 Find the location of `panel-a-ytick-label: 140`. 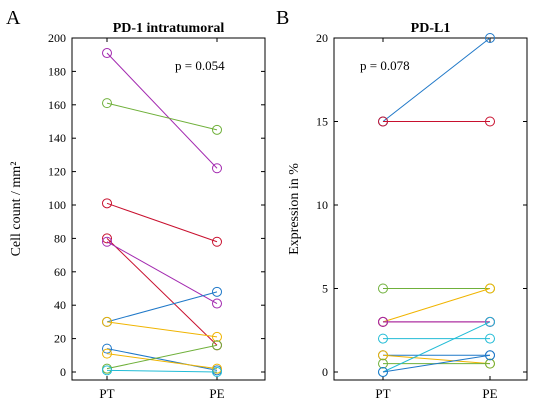

panel-a-ytick-label: 140 is located at coordinates (57, 138).